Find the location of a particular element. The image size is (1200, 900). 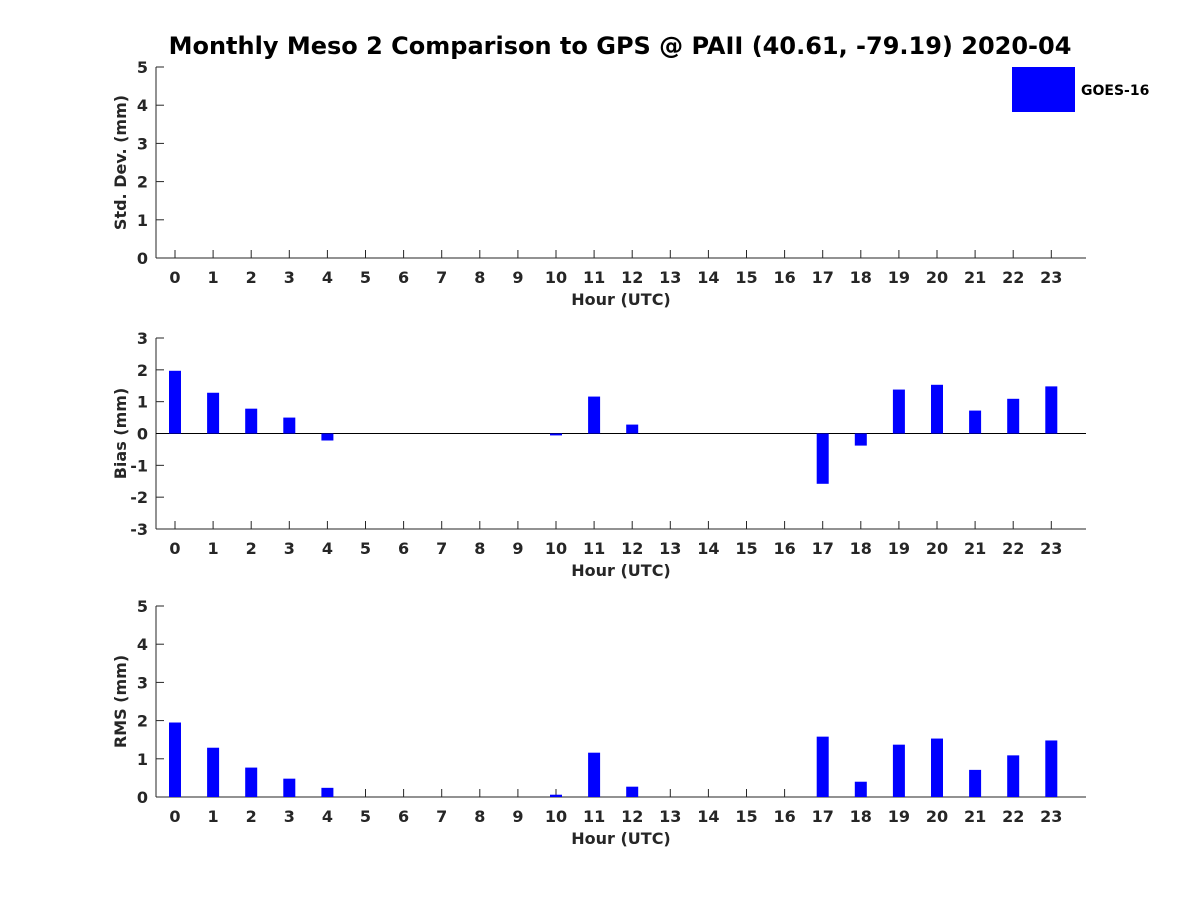

y-tick-label: -2 is located at coordinates (139, 497).